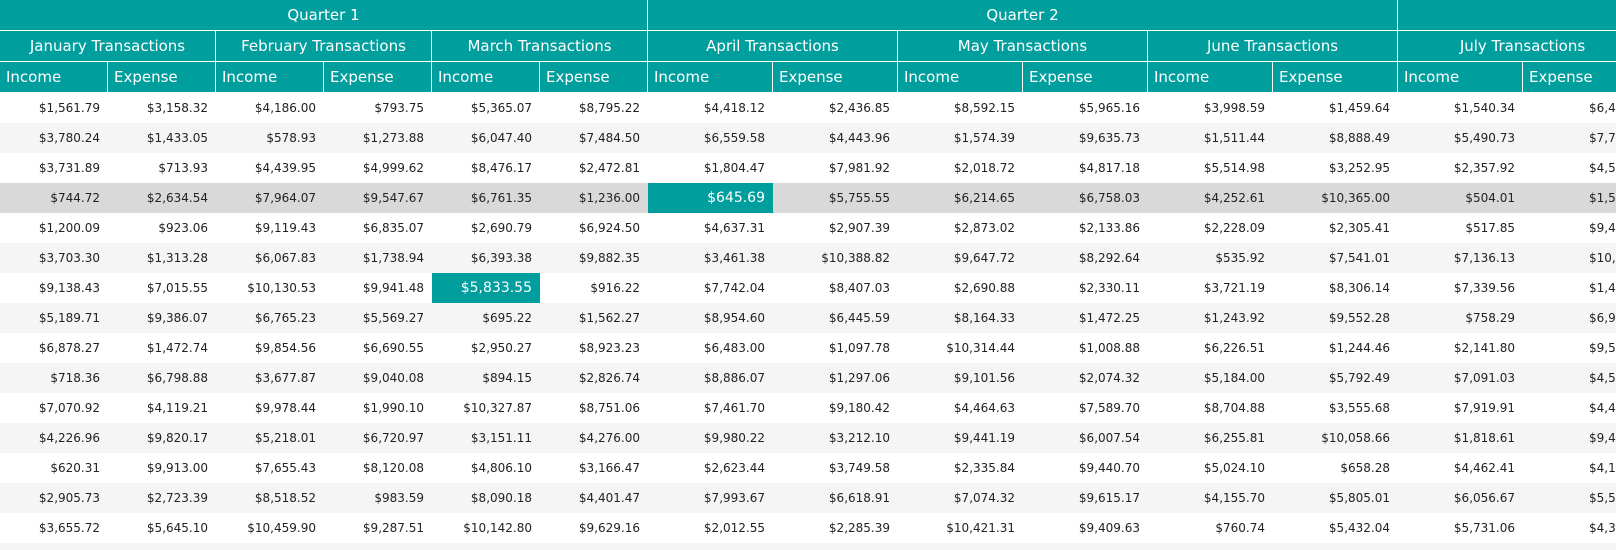 This screenshot has height=550, width=1616. I want to click on cell: $2,357.92, so click(1484, 168).